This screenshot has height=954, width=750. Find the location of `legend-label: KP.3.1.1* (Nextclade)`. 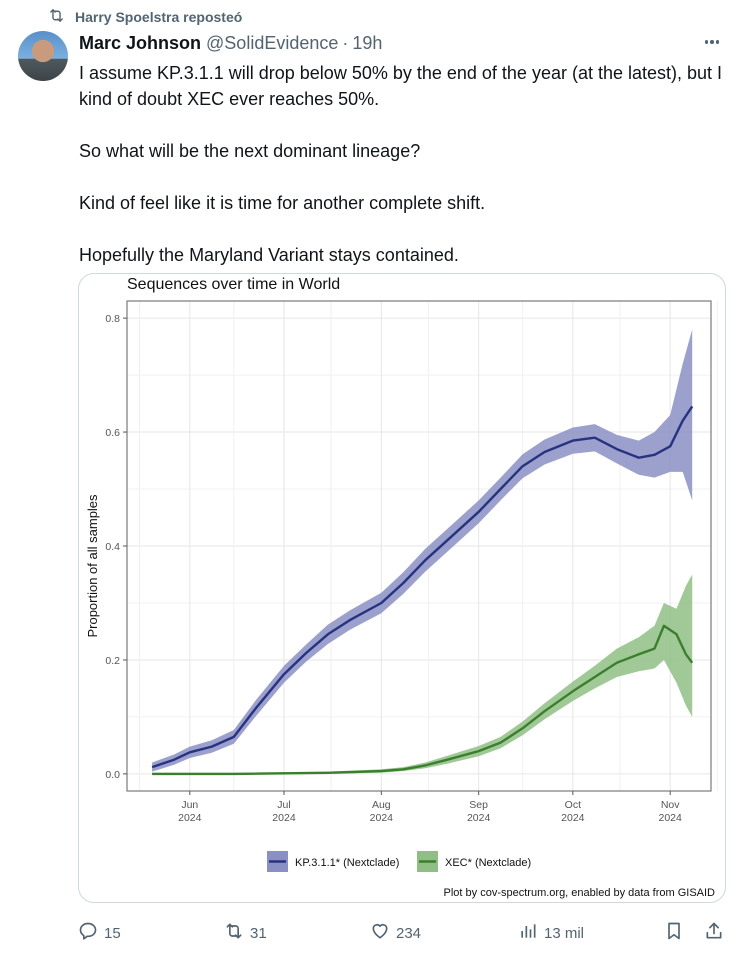

legend-label: KP.3.1.1* (Nextclade) is located at coordinates (347, 863).